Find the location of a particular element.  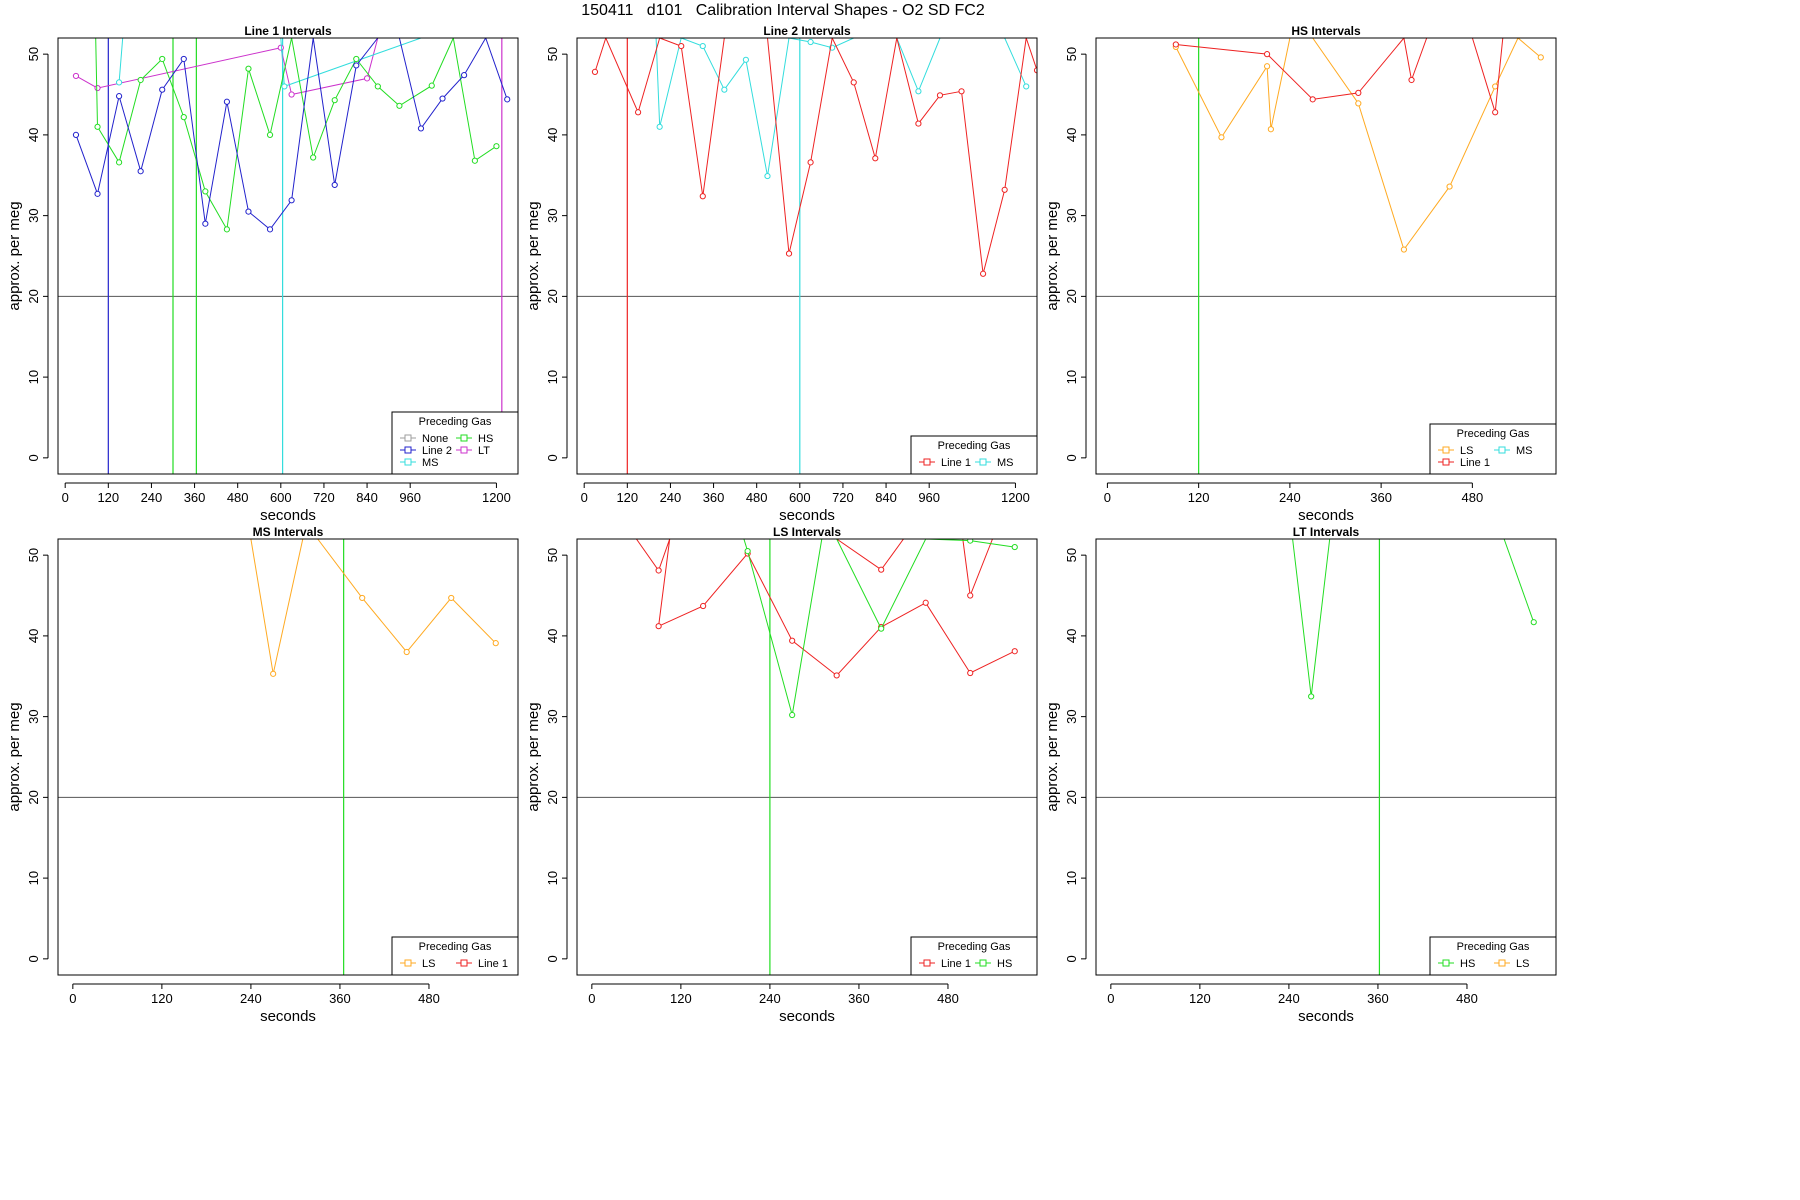

x-tick-label: 600 is located at coordinates (800, 497).